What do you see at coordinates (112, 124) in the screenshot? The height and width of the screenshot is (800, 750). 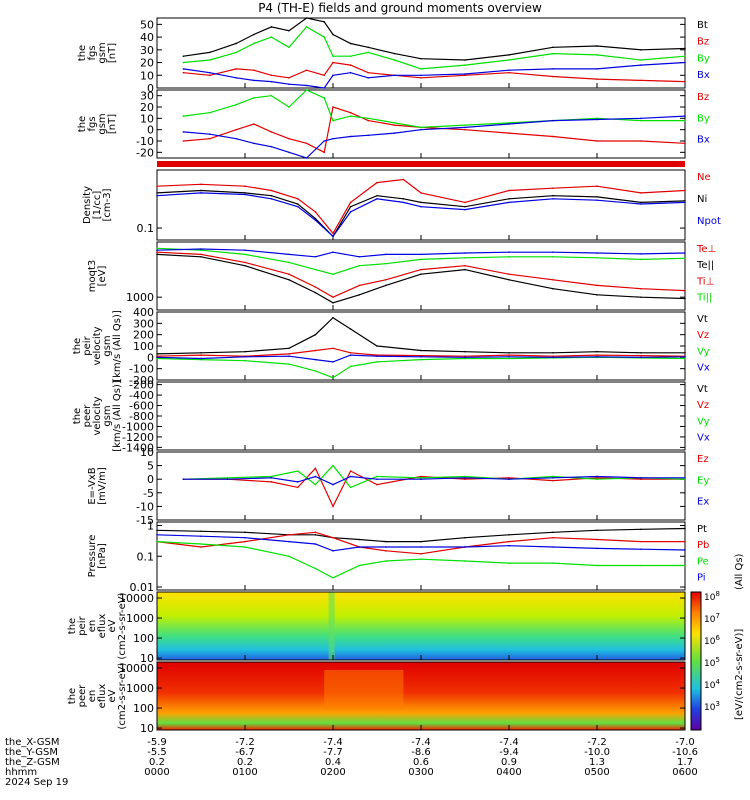 I see `y-axis-label-line: [nT]` at bounding box center [112, 124].